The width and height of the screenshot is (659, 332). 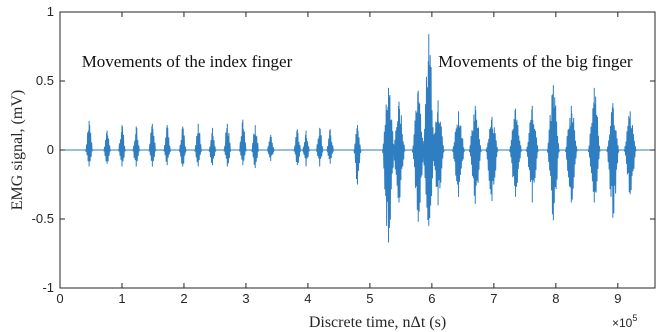 What do you see at coordinates (45, 80) in the screenshot?
I see `y-tick-label: 0.5` at bounding box center [45, 80].